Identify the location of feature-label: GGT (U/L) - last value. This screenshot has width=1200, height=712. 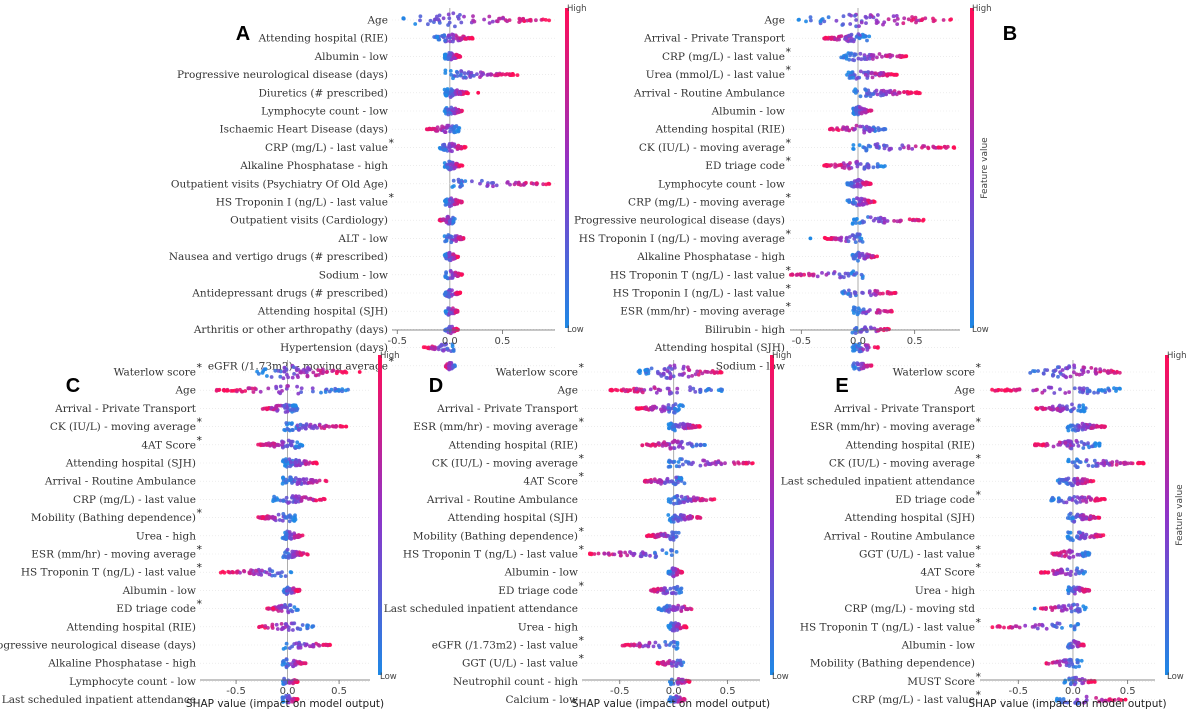
(917, 555).